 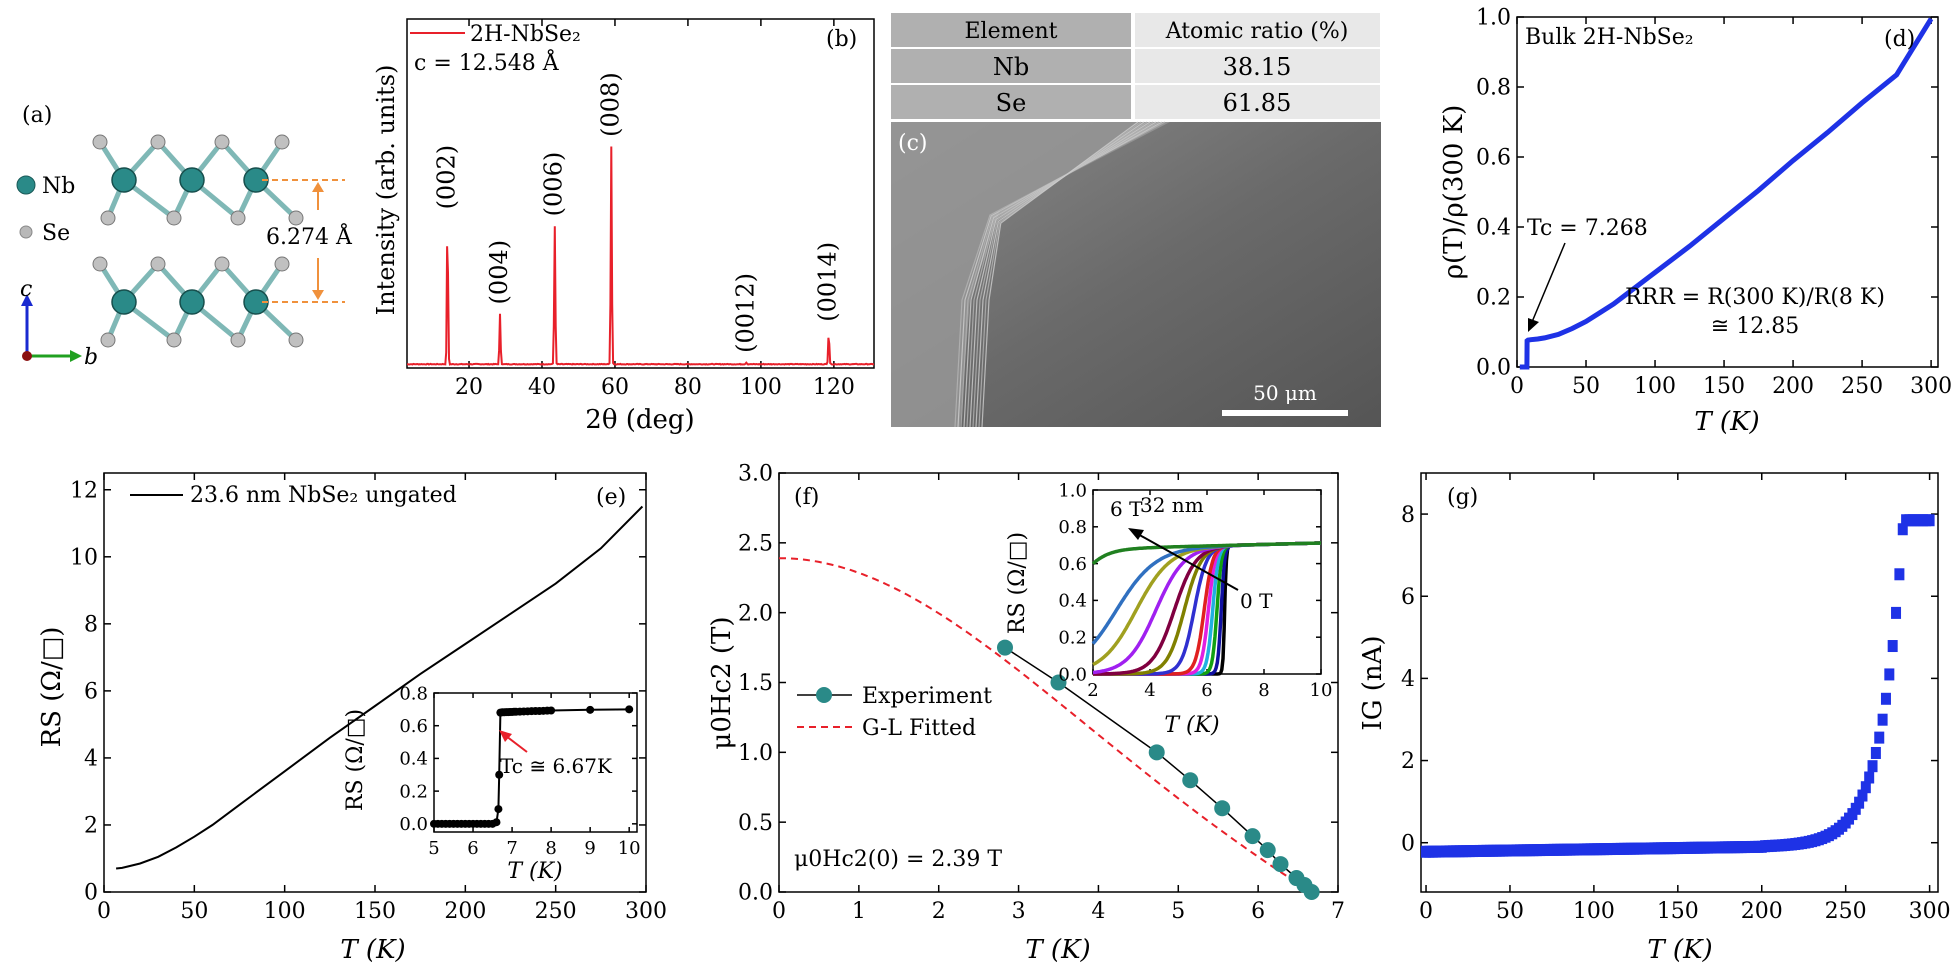 What do you see at coordinates (1609, 37) in the screenshot?
I see `panel-d-title: Bulk 2H-NbSe₂` at bounding box center [1609, 37].